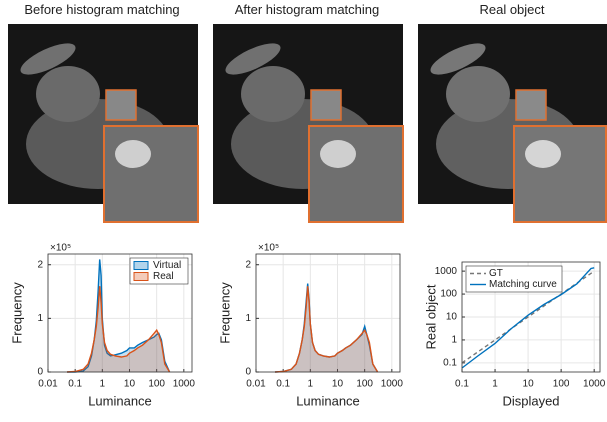  Describe the element at coordinates (496, 273) in the screenshot. I see `legend-label: GT` at that location.